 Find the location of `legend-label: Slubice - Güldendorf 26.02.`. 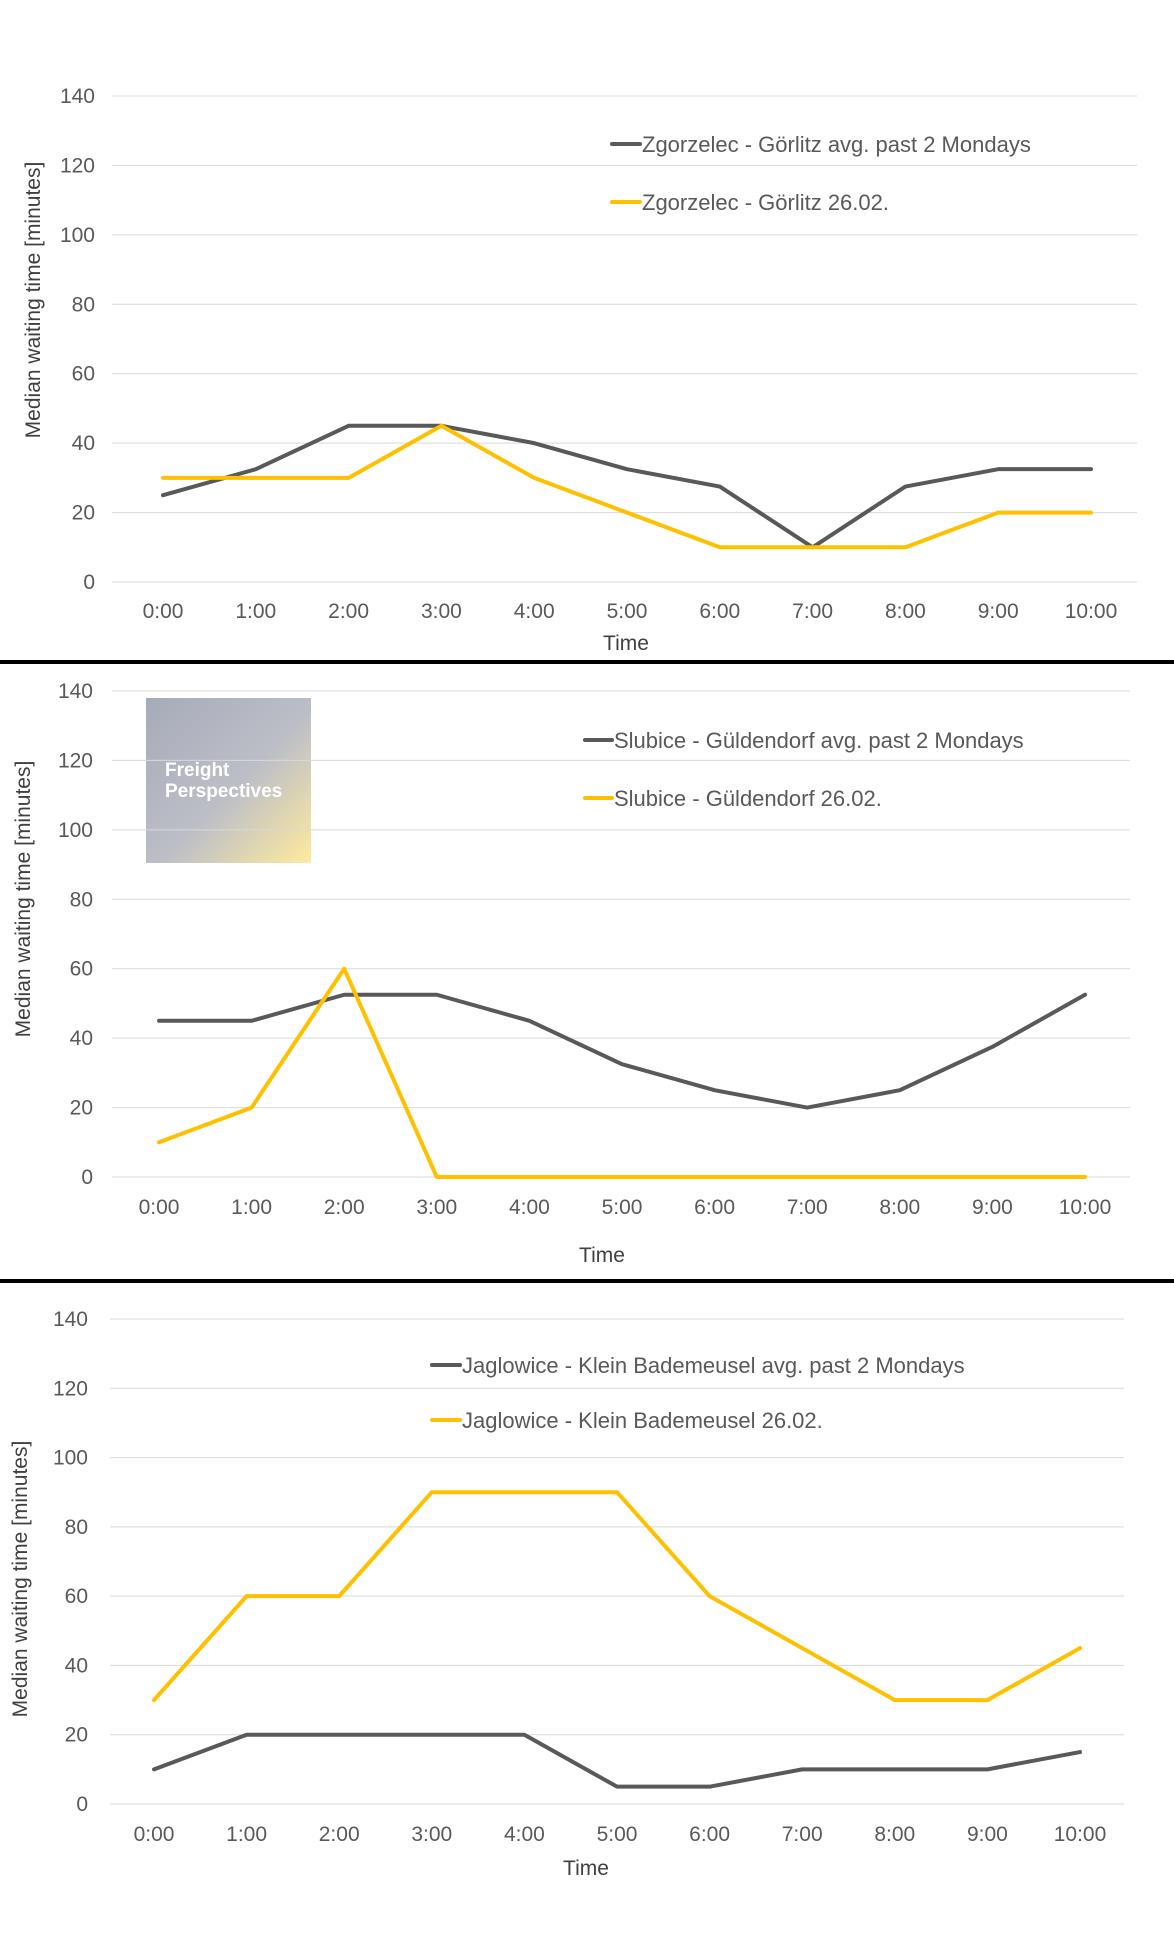

legend-label: Slubice - Güldendorf 26.02. is located at coordinates (748, 798).